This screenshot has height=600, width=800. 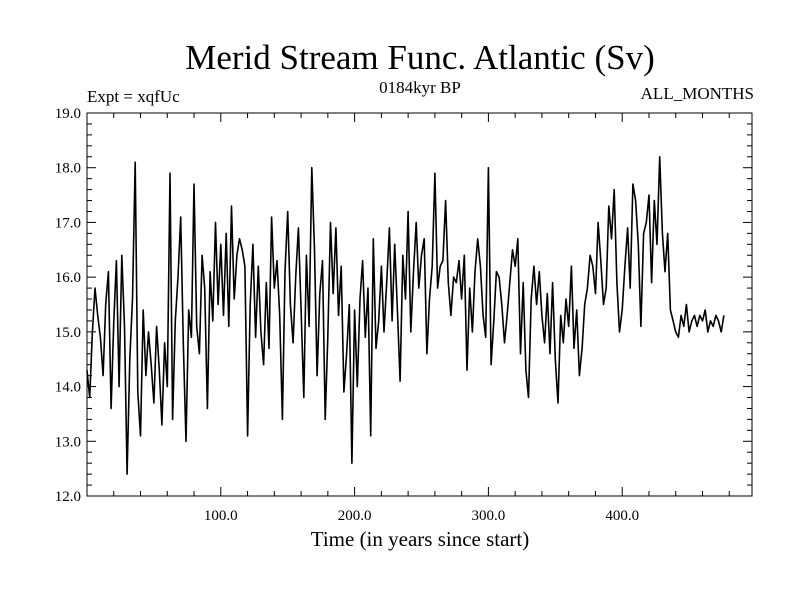 I want to click on x-tick-label: 200.0, so click(x=355, y=516).